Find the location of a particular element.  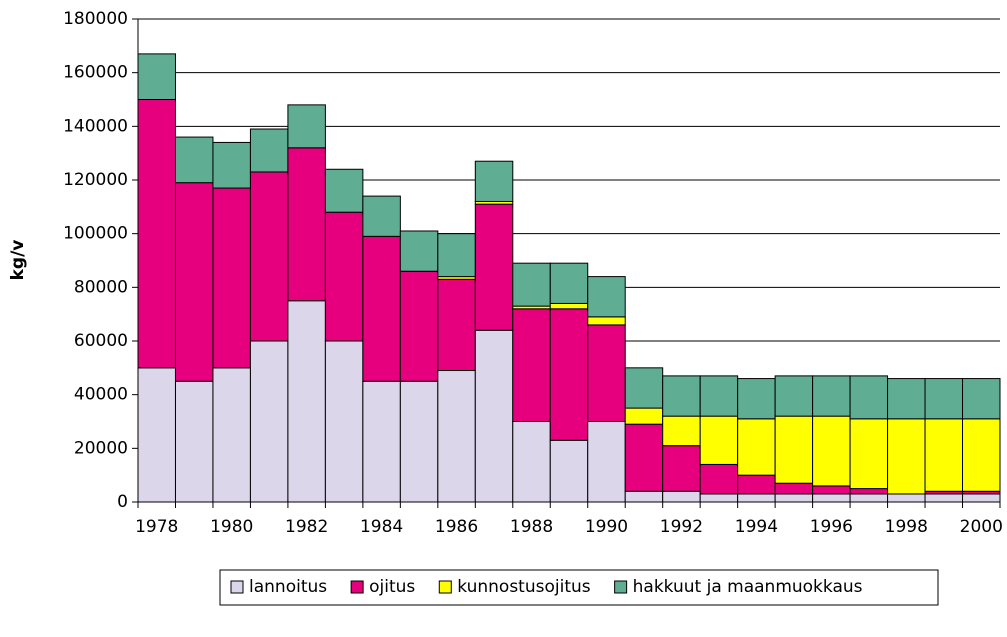

x-tick-label: 2000 is located at coordinates (981, 527).